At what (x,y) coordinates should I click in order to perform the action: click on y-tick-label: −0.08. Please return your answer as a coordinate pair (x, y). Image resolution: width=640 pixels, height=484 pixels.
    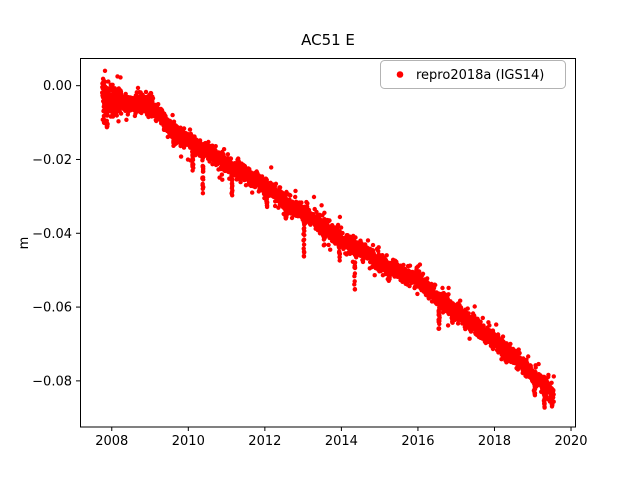
    Looking at the image, I should click on (52, 381).